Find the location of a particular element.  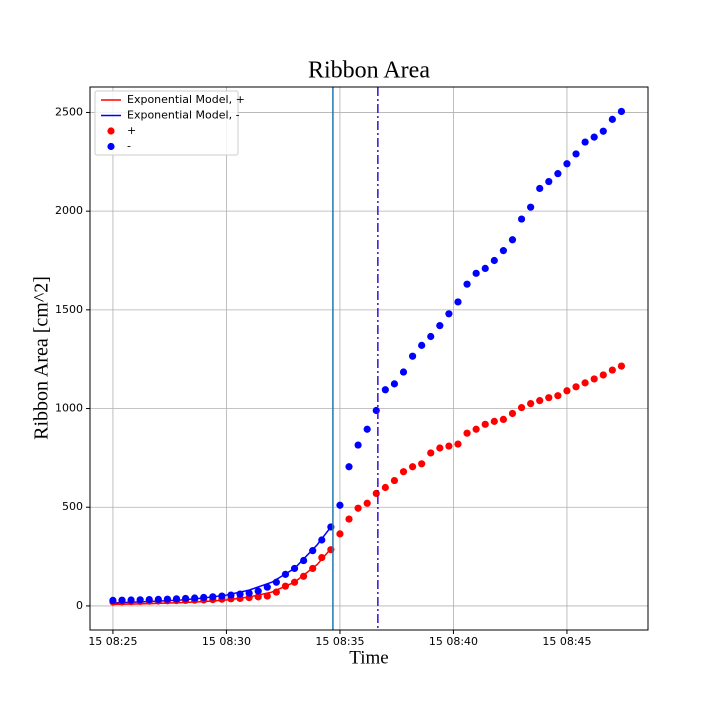

x-tick-label: 15 08:45 is located at coordinates (566, 641).